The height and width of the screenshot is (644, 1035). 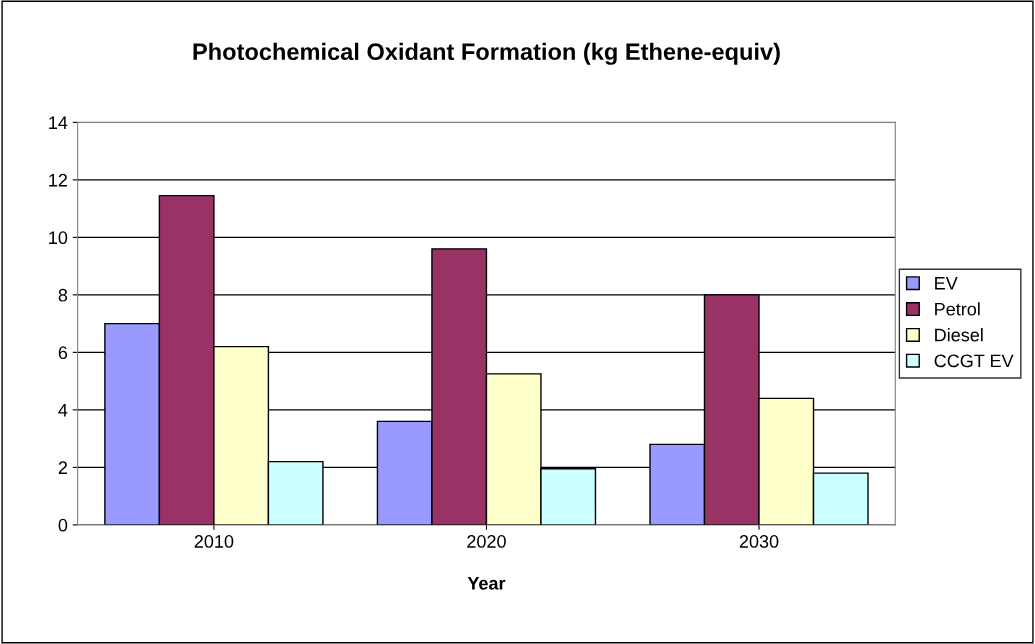 I want to click on y-tick-label: 4, so click(x=63, y=410).